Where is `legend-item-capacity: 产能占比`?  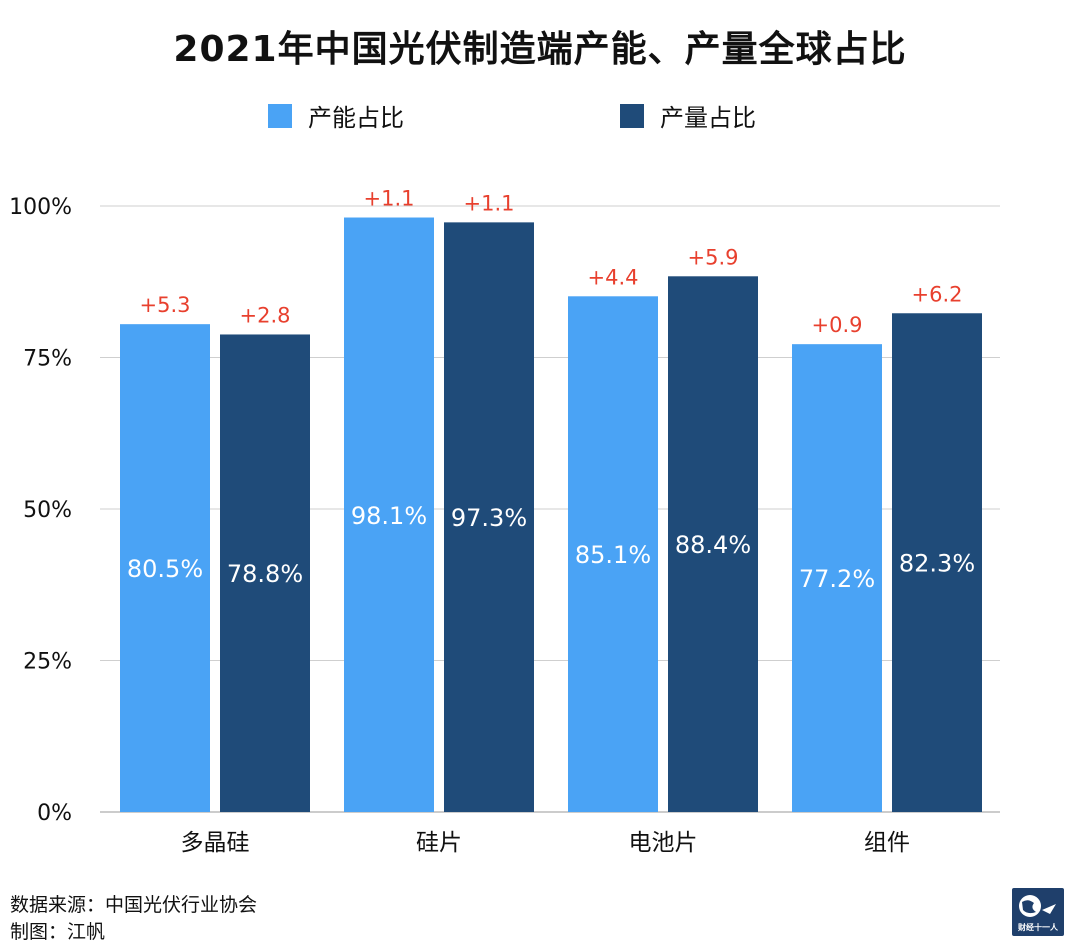
legend-item-capacity: 产能占比 is located at coordinates (336, 115).